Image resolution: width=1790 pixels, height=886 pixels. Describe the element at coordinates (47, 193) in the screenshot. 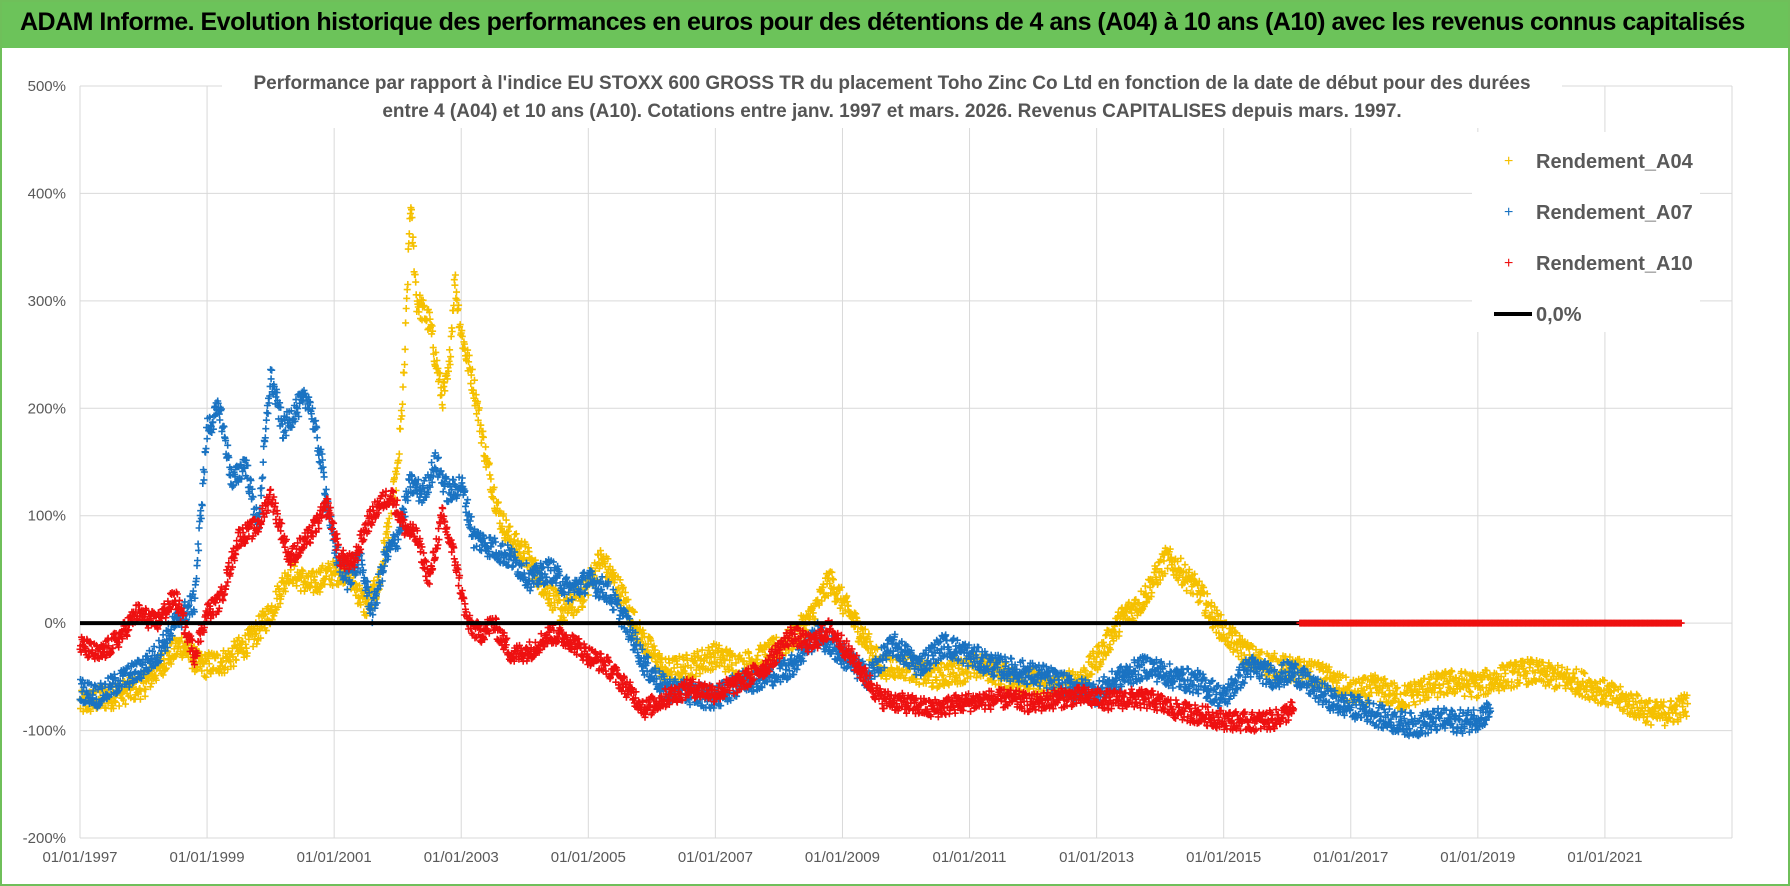

I see `y-tick-label: 400%` at that location.